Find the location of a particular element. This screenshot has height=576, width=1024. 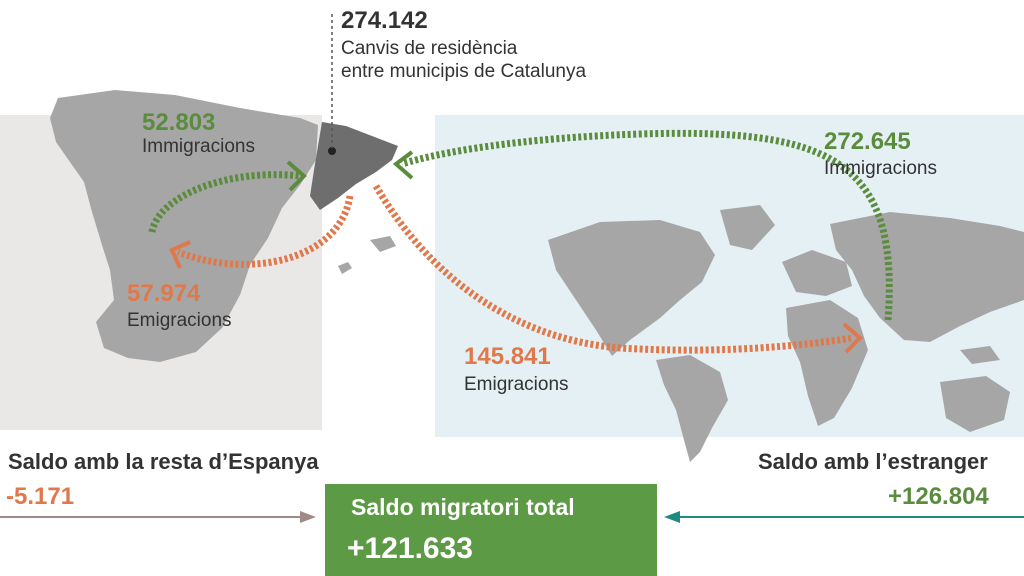

total-saldo-value: +121.633 is located at coordinates (410, 548).